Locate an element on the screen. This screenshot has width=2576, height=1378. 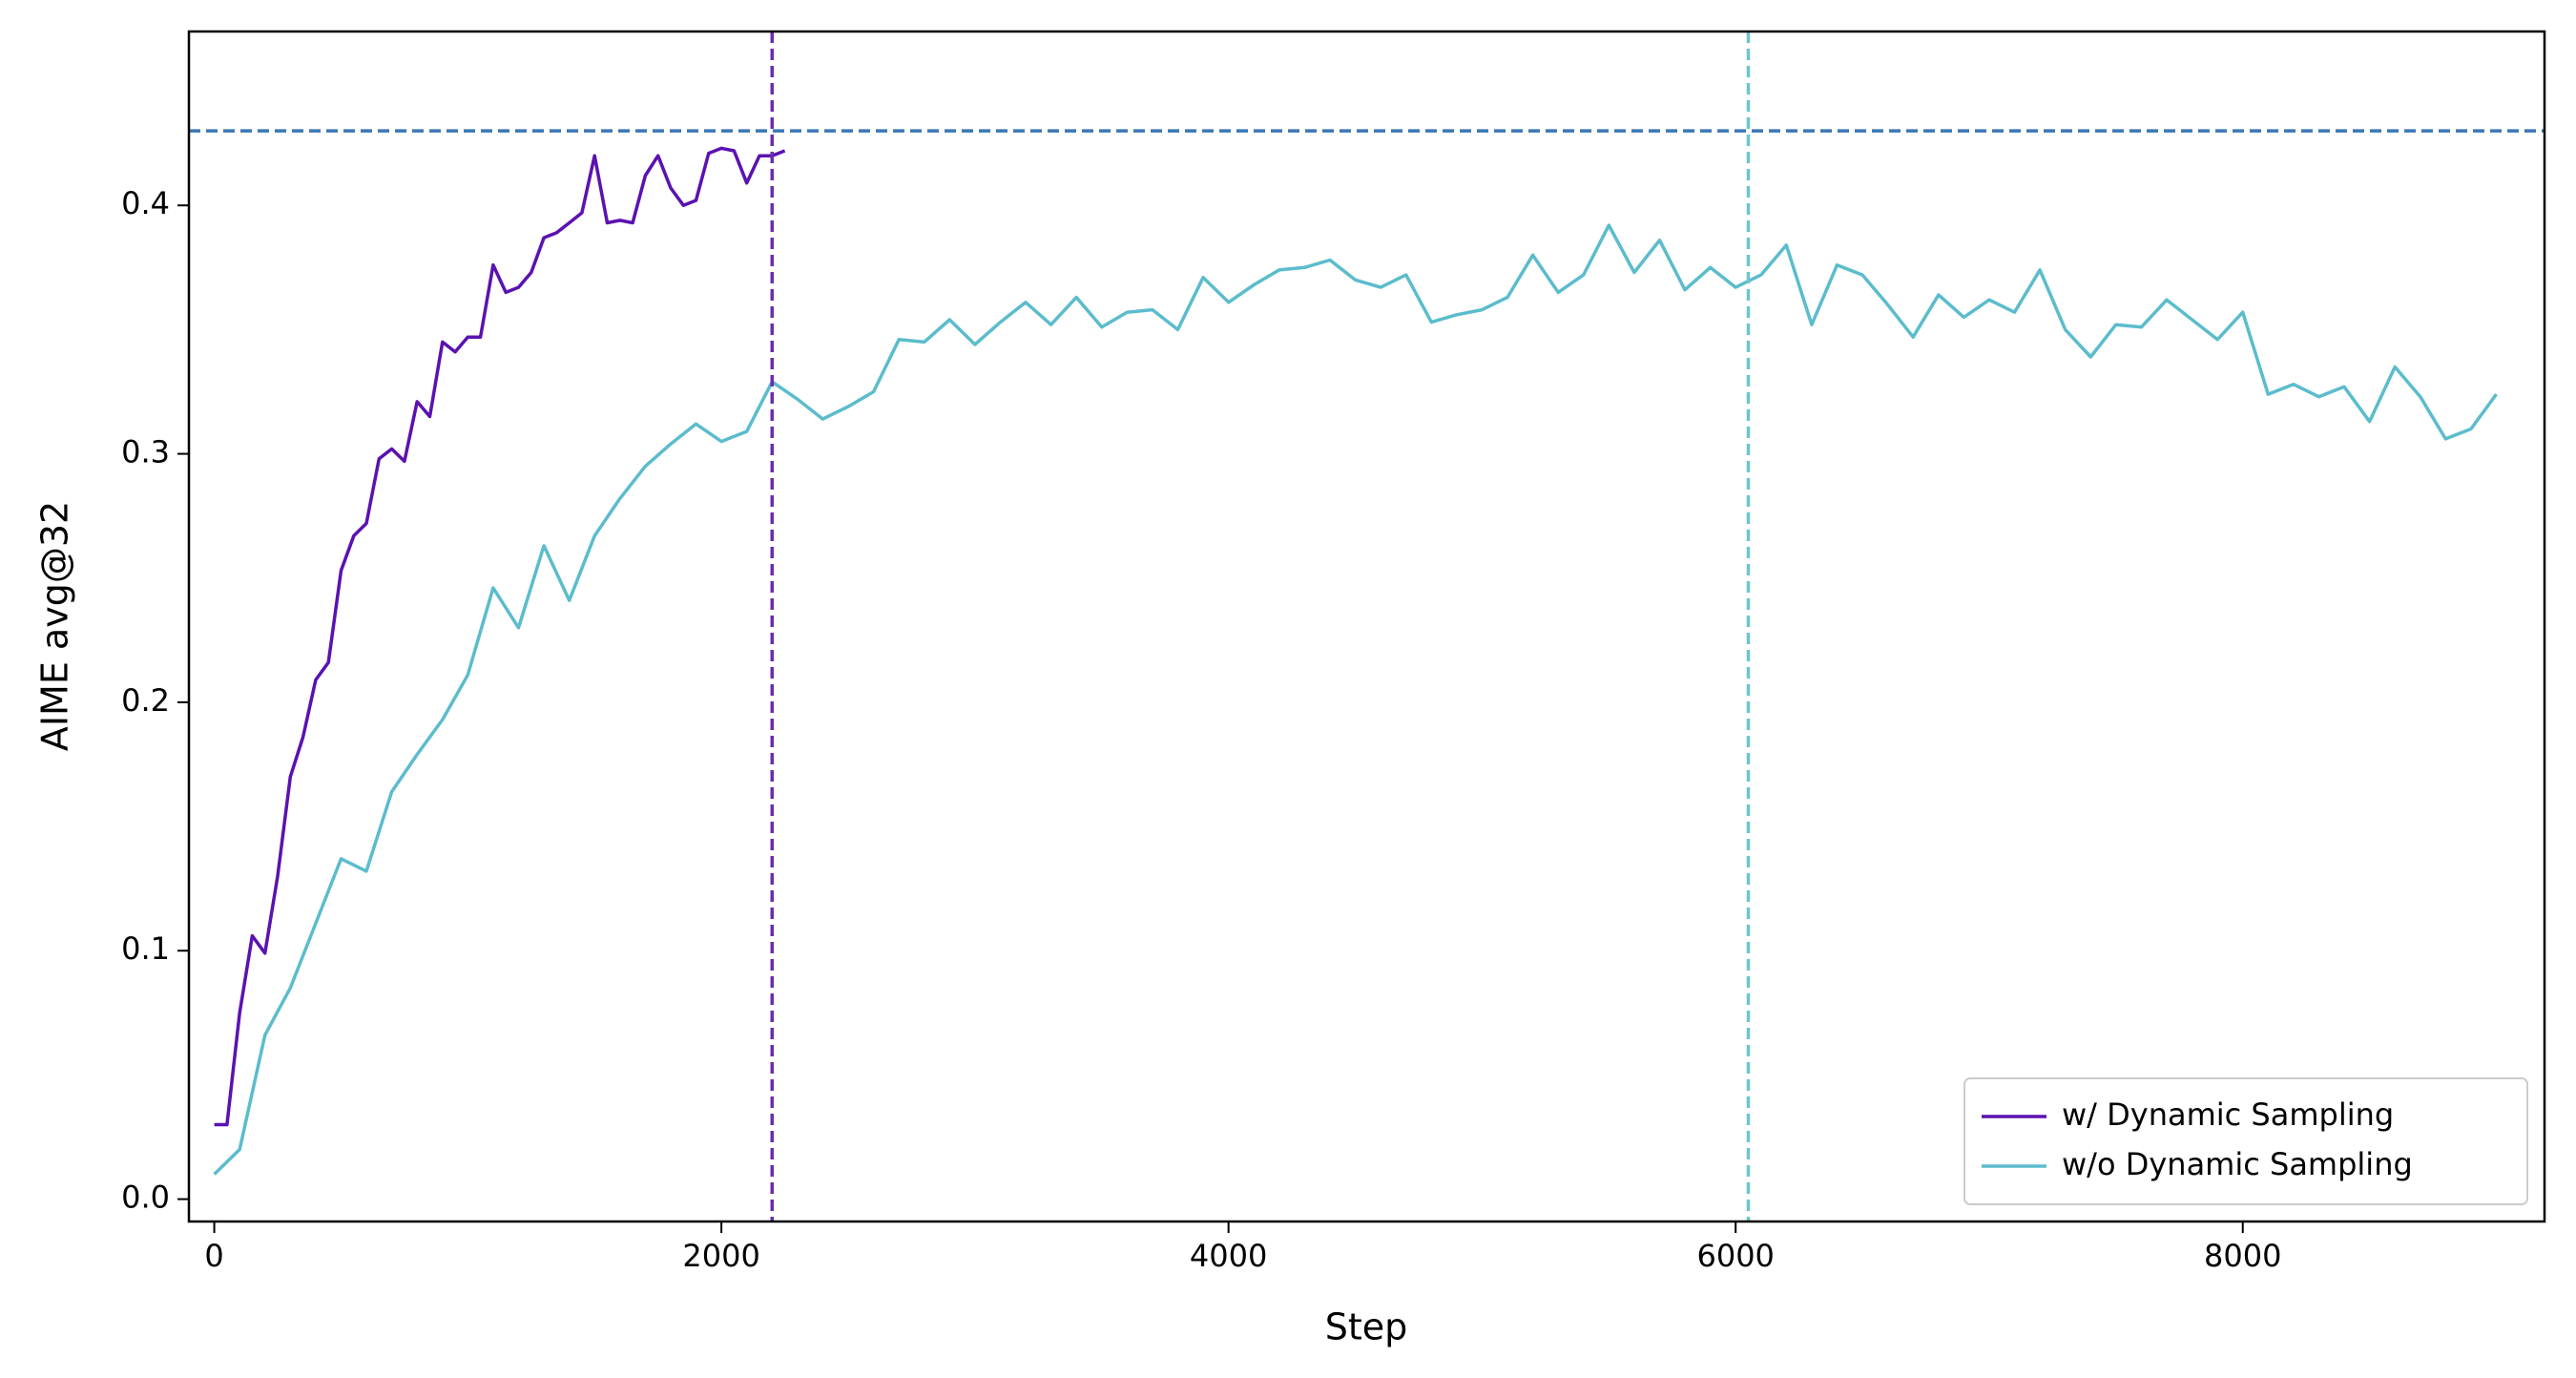
legend-label: w/o Dynamic Sampling is located at coordinates (2237, 1164).